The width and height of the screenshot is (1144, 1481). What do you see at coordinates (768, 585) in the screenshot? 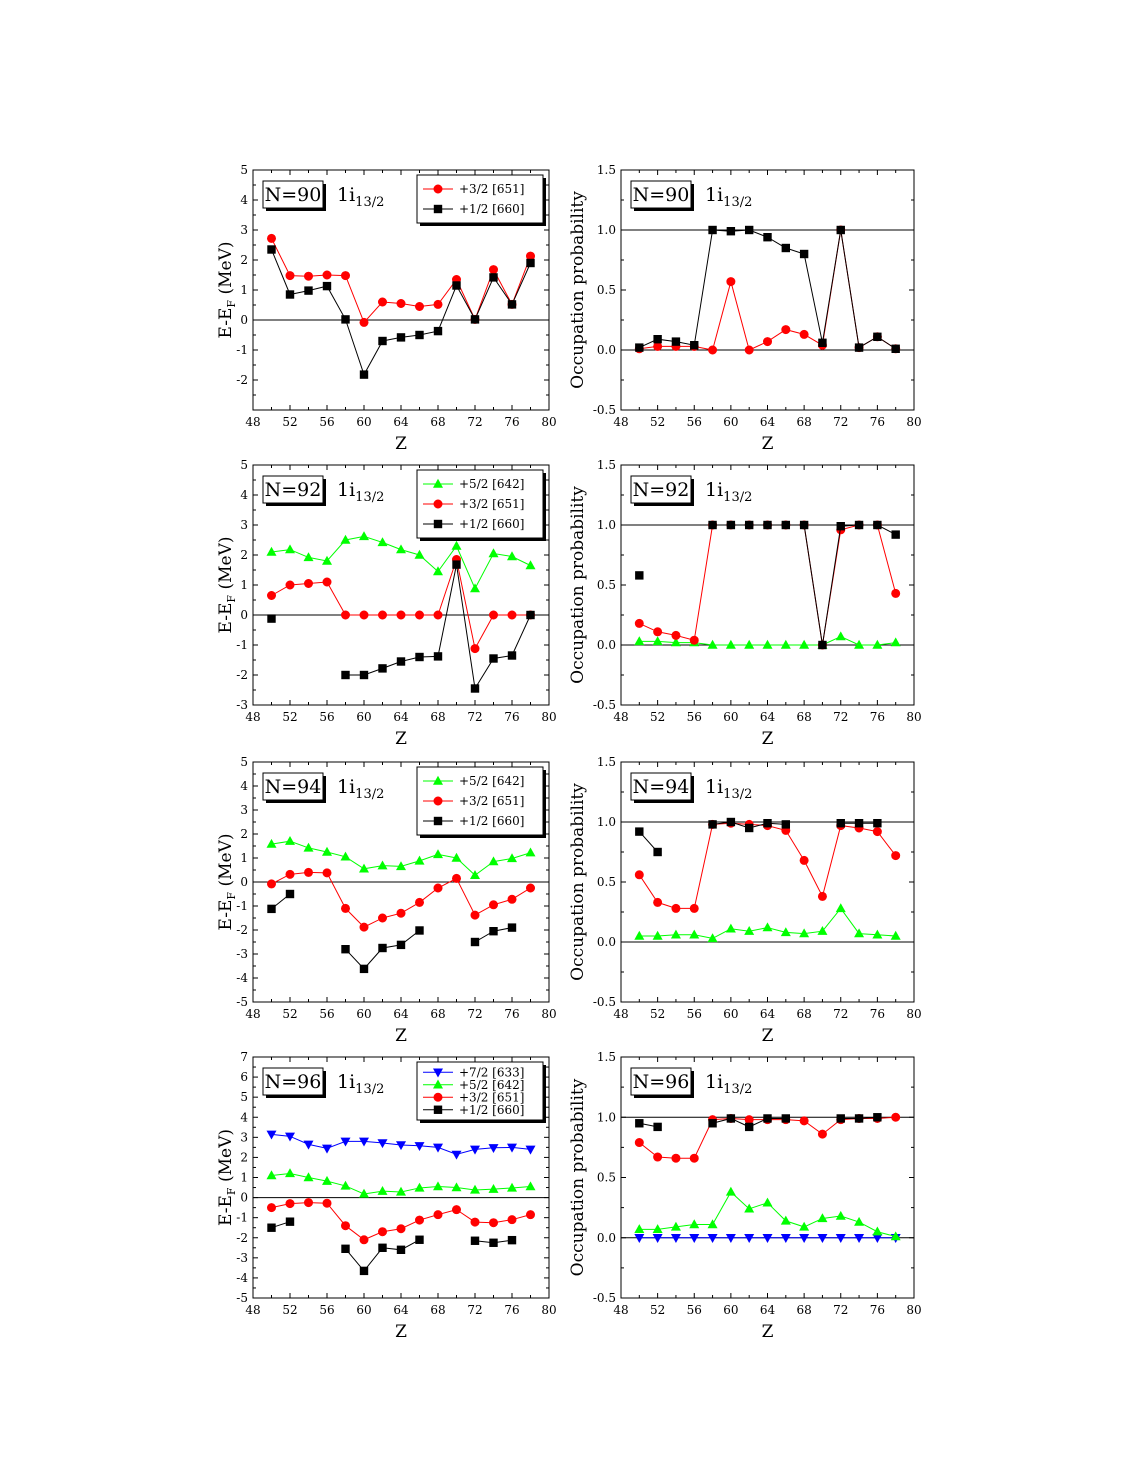
I see `series-line` at bounding box center [768, 585].